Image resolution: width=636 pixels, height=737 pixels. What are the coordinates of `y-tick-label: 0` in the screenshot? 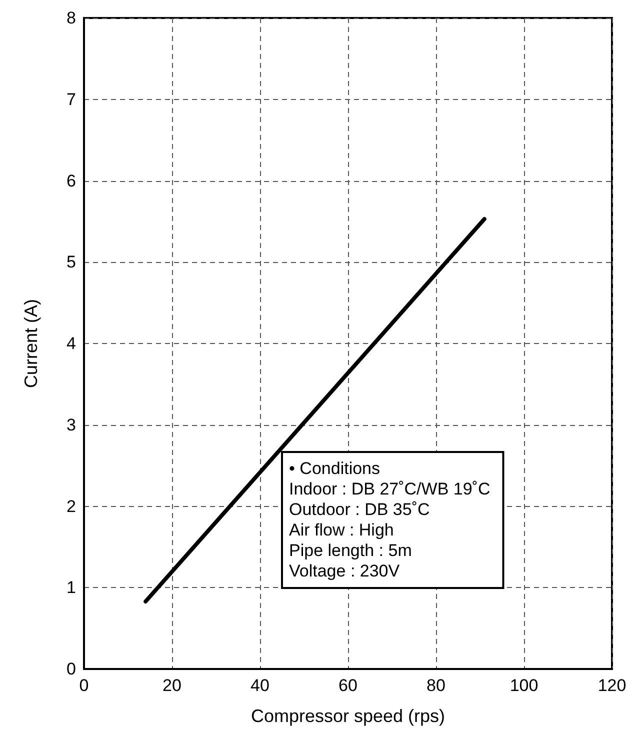 It's located at (71, 669).